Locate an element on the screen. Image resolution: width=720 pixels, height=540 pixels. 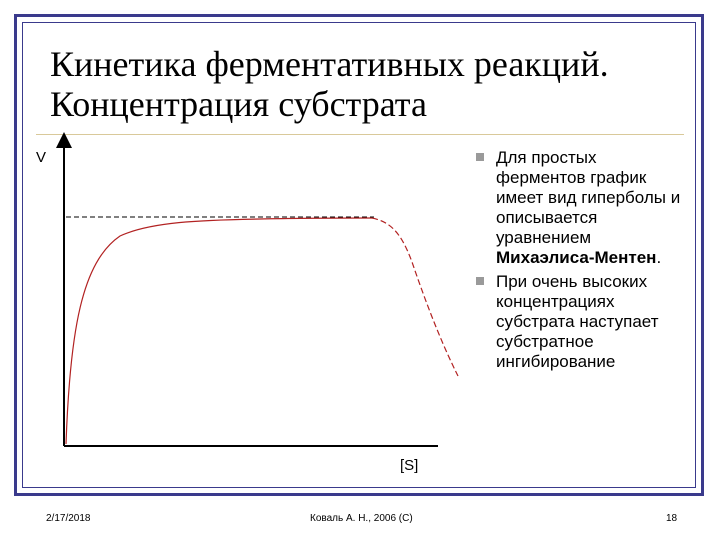
title-line-1: Кинетика ферментативных реакций. is located at coordinates (329, 64).